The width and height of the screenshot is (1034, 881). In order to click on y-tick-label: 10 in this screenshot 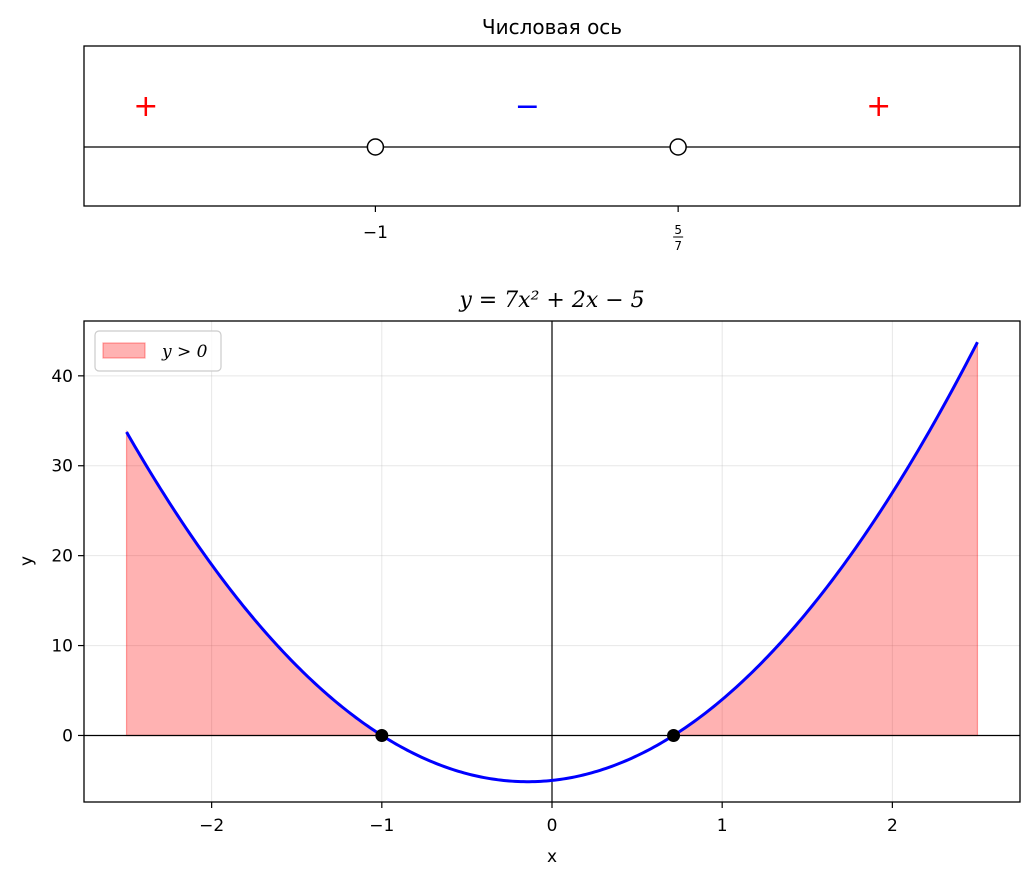, I will do `click(62, 647)`.